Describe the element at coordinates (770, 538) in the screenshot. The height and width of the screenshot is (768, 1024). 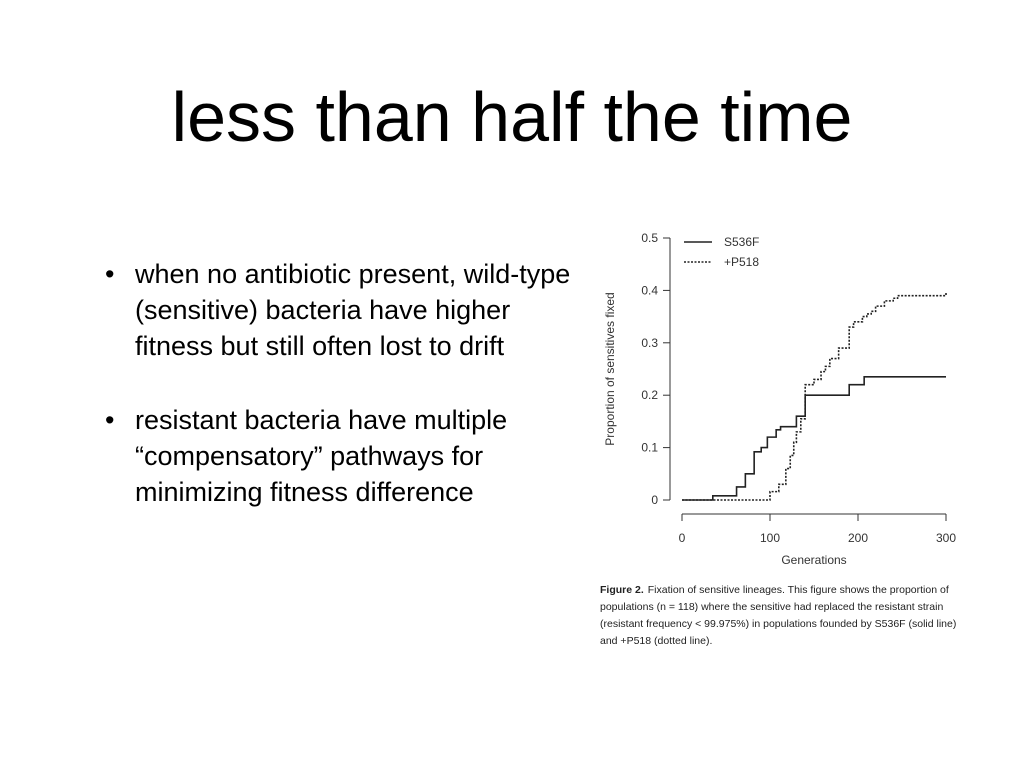
I see `x-tick-label: 100` at that location.